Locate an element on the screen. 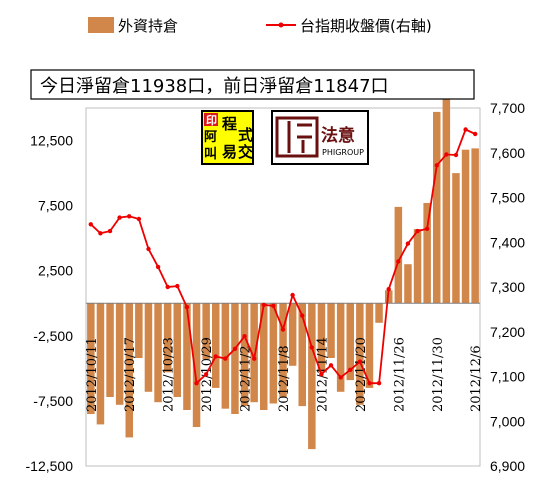 This screenshot has width=543, height=497. y-left-tick-label: 2,500 is located at coordinates (55, 271).